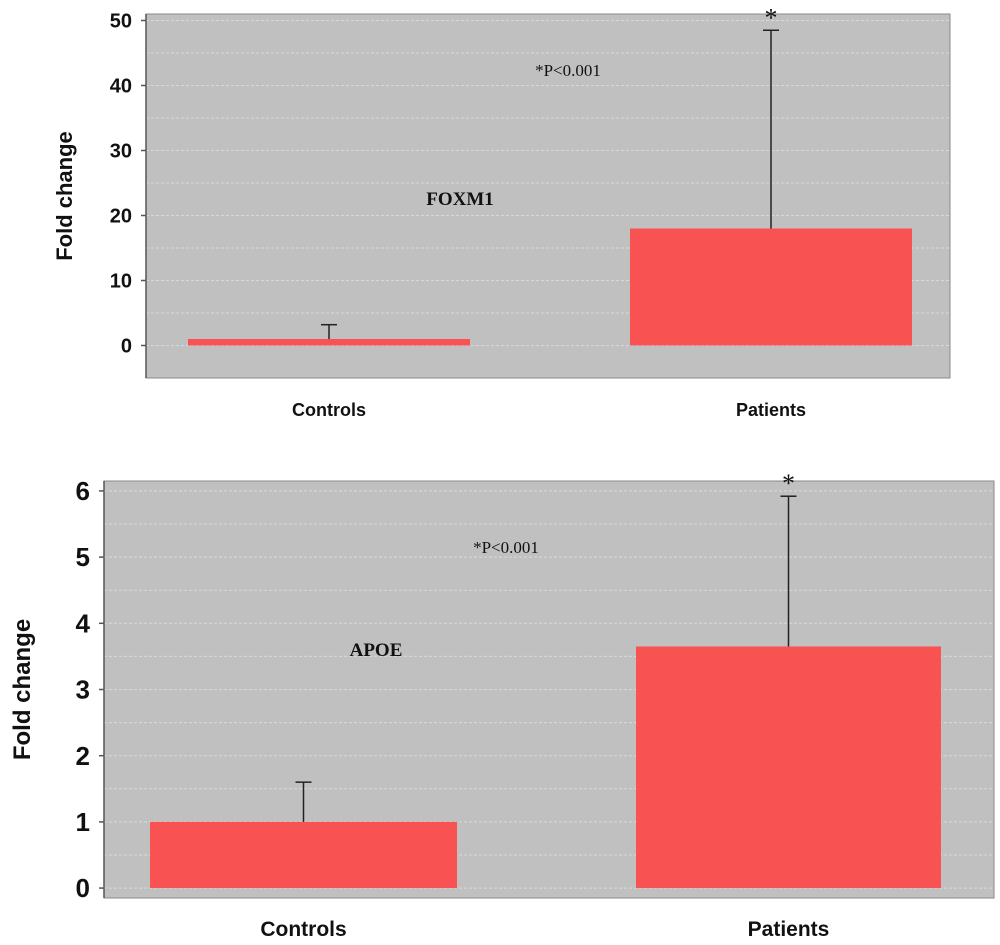 This screenshot has height=945, width=1000. I want to click on gene-label: FOXM1, so click(460, 199).